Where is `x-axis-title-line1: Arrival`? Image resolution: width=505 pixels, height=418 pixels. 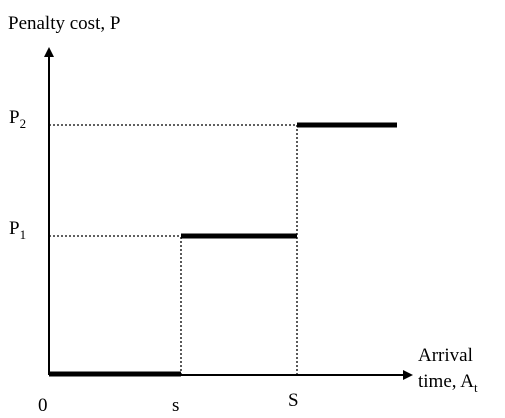 x-axis-title-line1: Arrival is located at coordinates (445, 355).